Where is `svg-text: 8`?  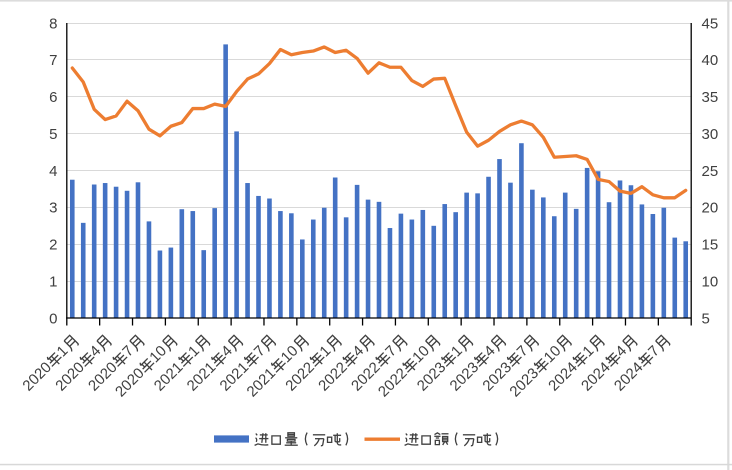
svg-text: 8 is located at coordinates (53, 23).